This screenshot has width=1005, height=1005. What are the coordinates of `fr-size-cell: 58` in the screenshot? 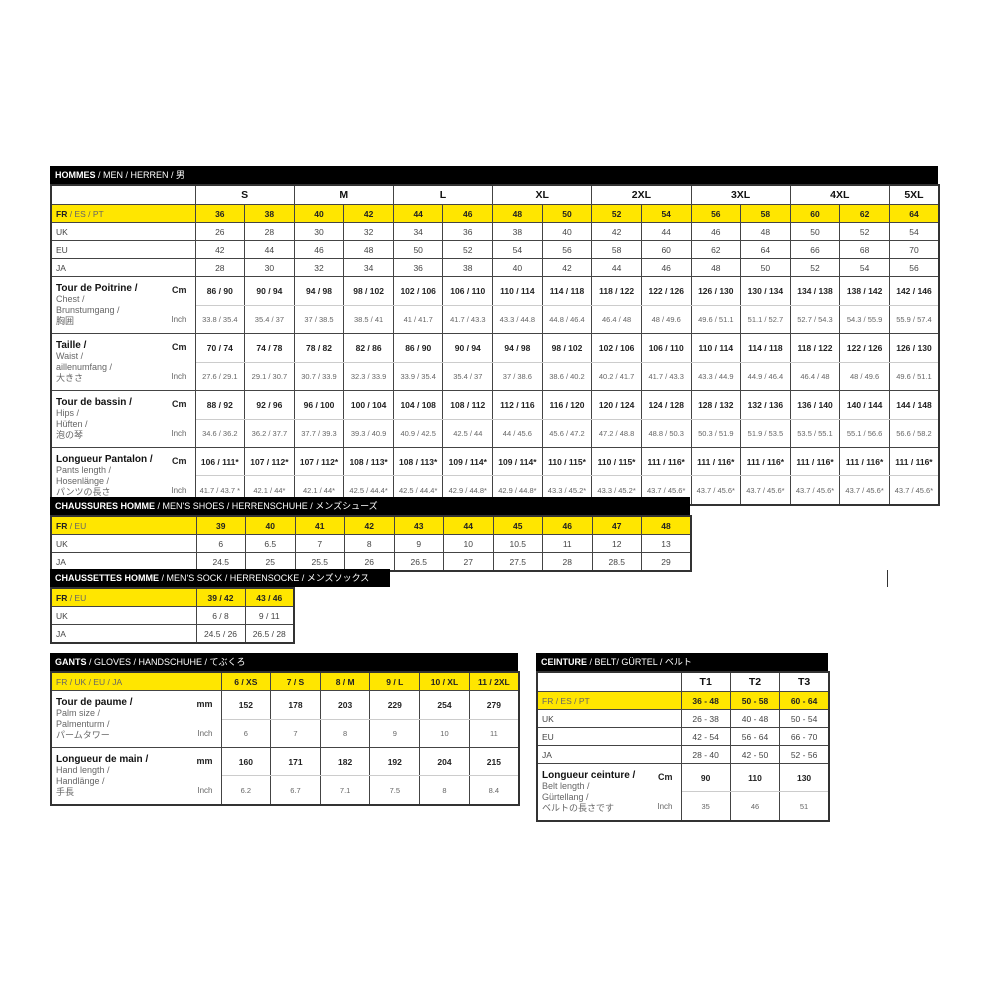 It's located at (765, 213).